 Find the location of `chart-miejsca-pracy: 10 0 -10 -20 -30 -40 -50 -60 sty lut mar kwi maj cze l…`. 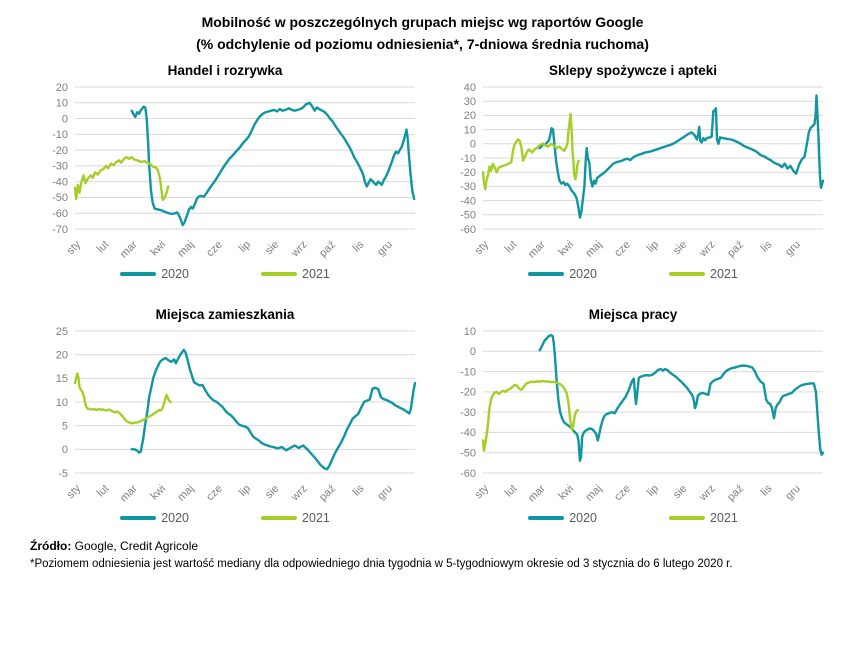

chart-miejsca-pracy: 10 0 -10 -20 -30 -40 -50 -60 sty lut mar kwi maj cze l… is located at coordinates (632, 417).